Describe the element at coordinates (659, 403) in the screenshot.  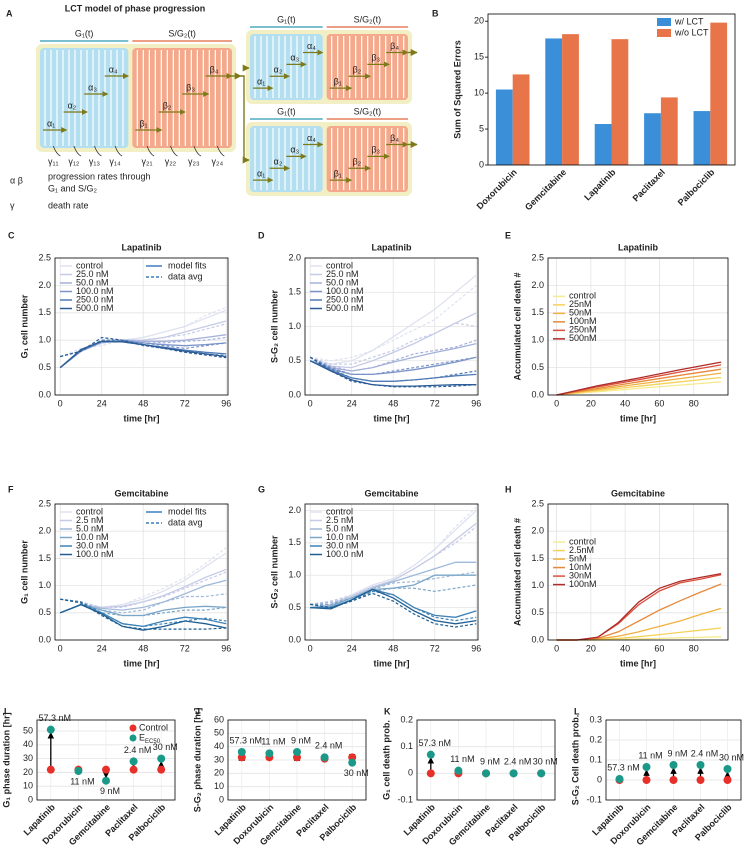
I see `x-tick-label: 60` at that location.